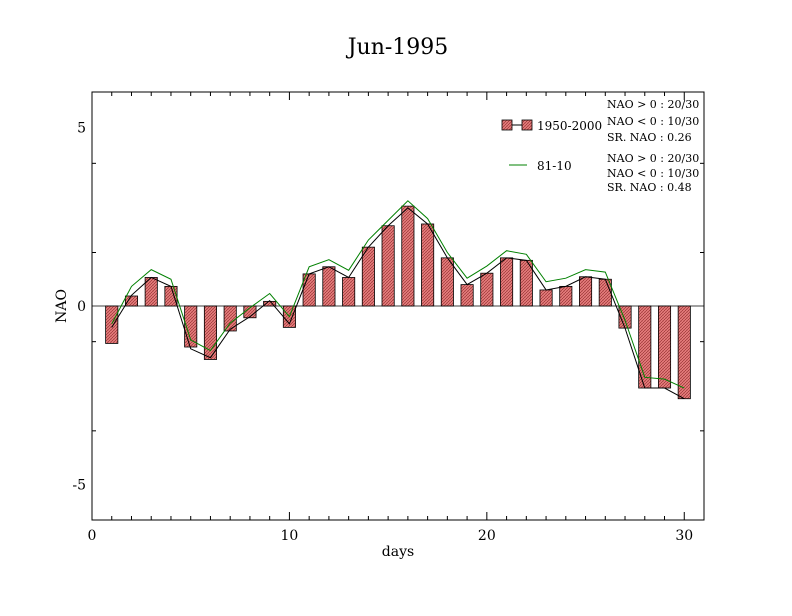  I want to click on x-axis-label: days, so click(398, 552).